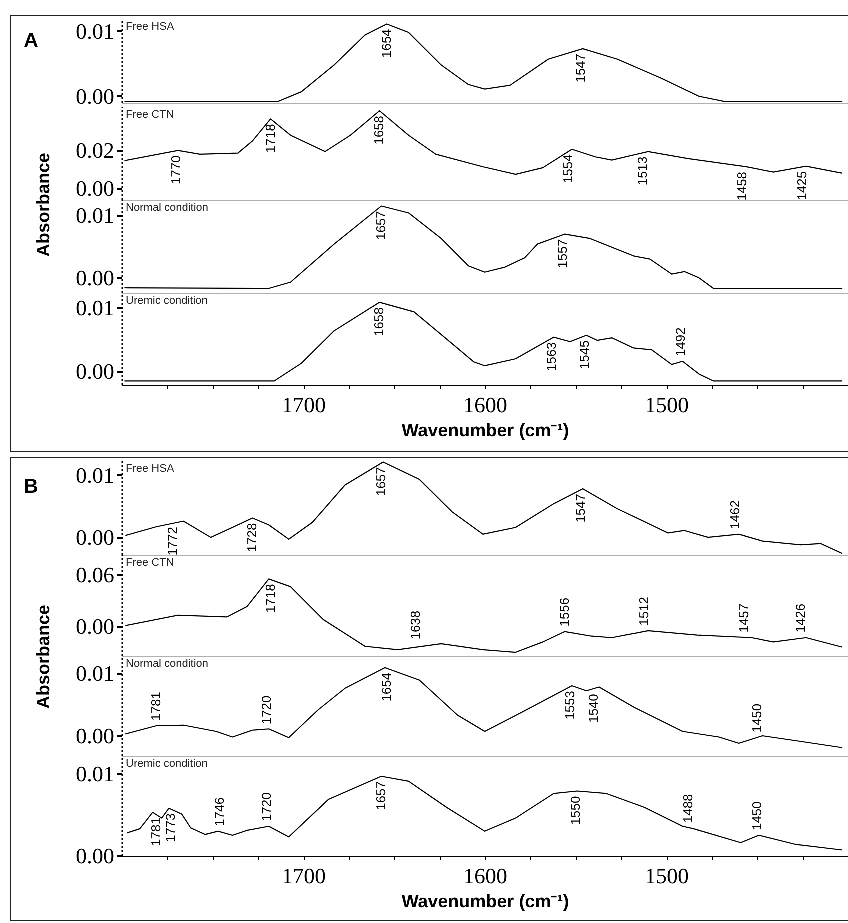 The image size is (848, 923). Describe the element at coordinates (564, 612) in the screenshot. I see `annotation: 1556` at that location.